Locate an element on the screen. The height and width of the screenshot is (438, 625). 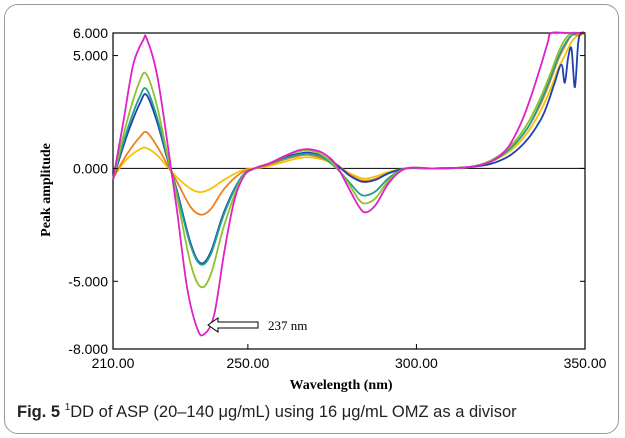
x-tick-label: 350.00 is located at coordinates (585, 363).